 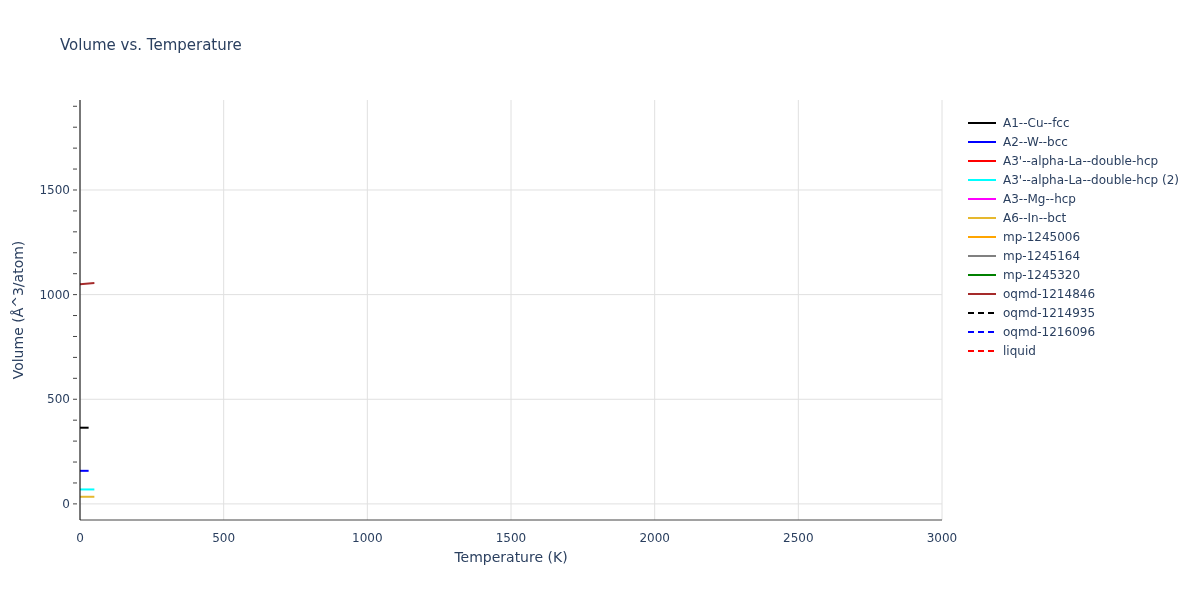 What do you see at coordinates (511, 538) in the screenshot?
I see `x-tick-label: 1500` at bounding box center [511, 538].